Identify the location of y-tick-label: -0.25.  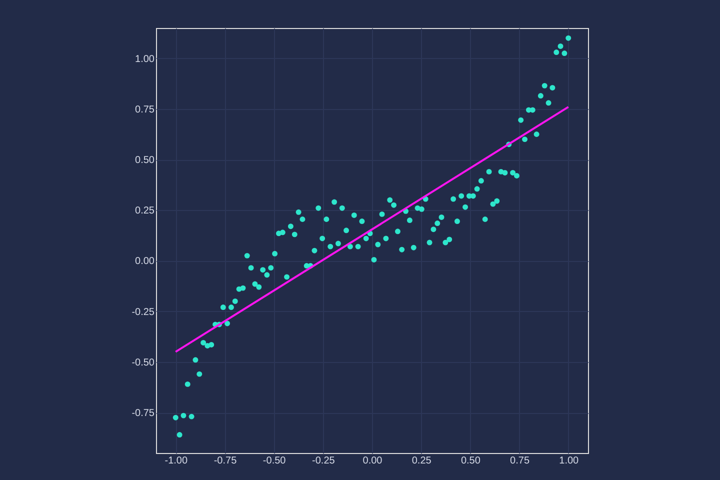
(143, 312).